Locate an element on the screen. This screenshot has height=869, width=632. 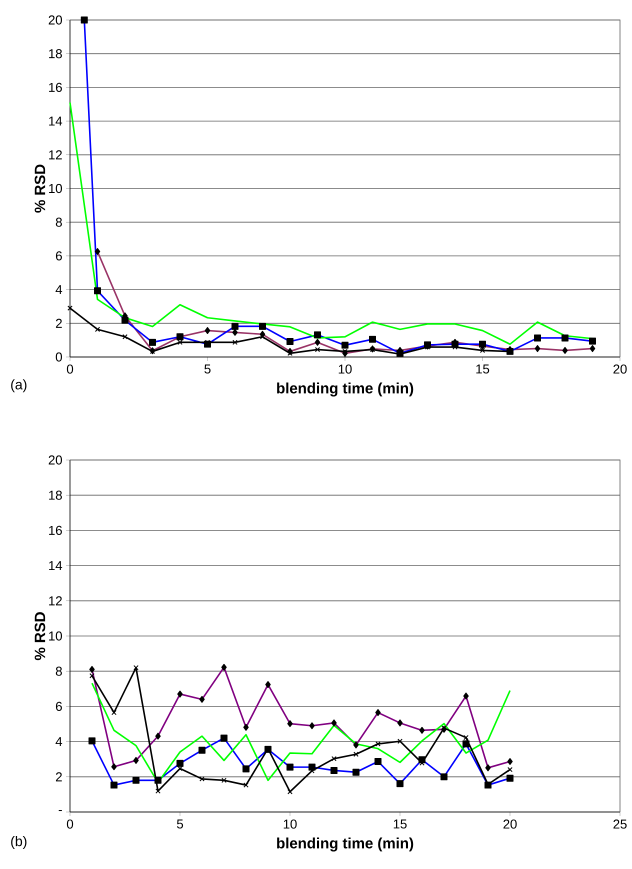
text: (b) is located at coordinates (18, 842).